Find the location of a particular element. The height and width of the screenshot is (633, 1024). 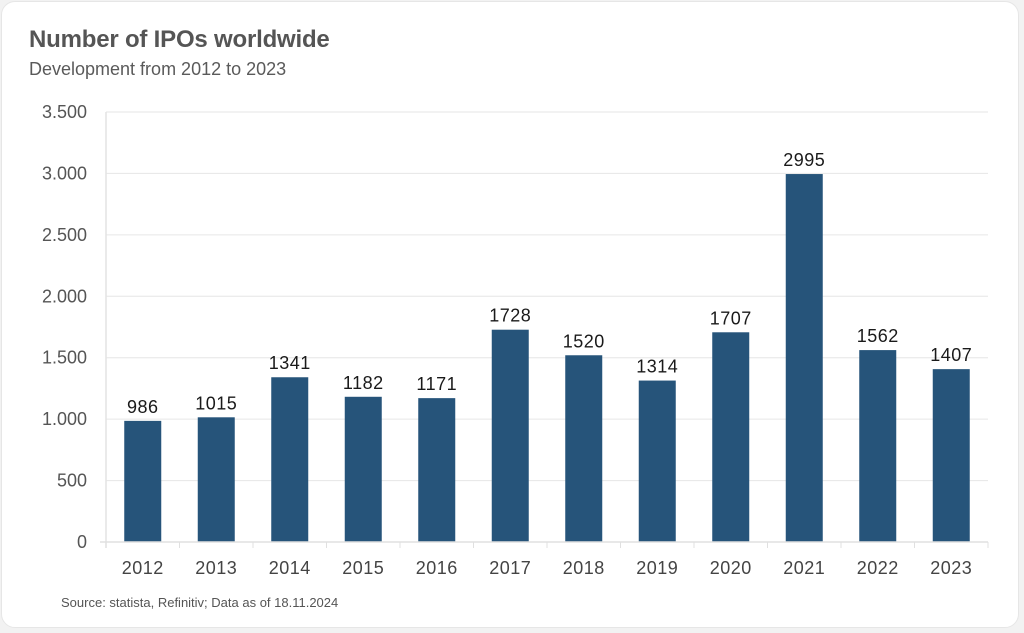

y-tick-label: 3.500 is located at coordinates (64, 112).